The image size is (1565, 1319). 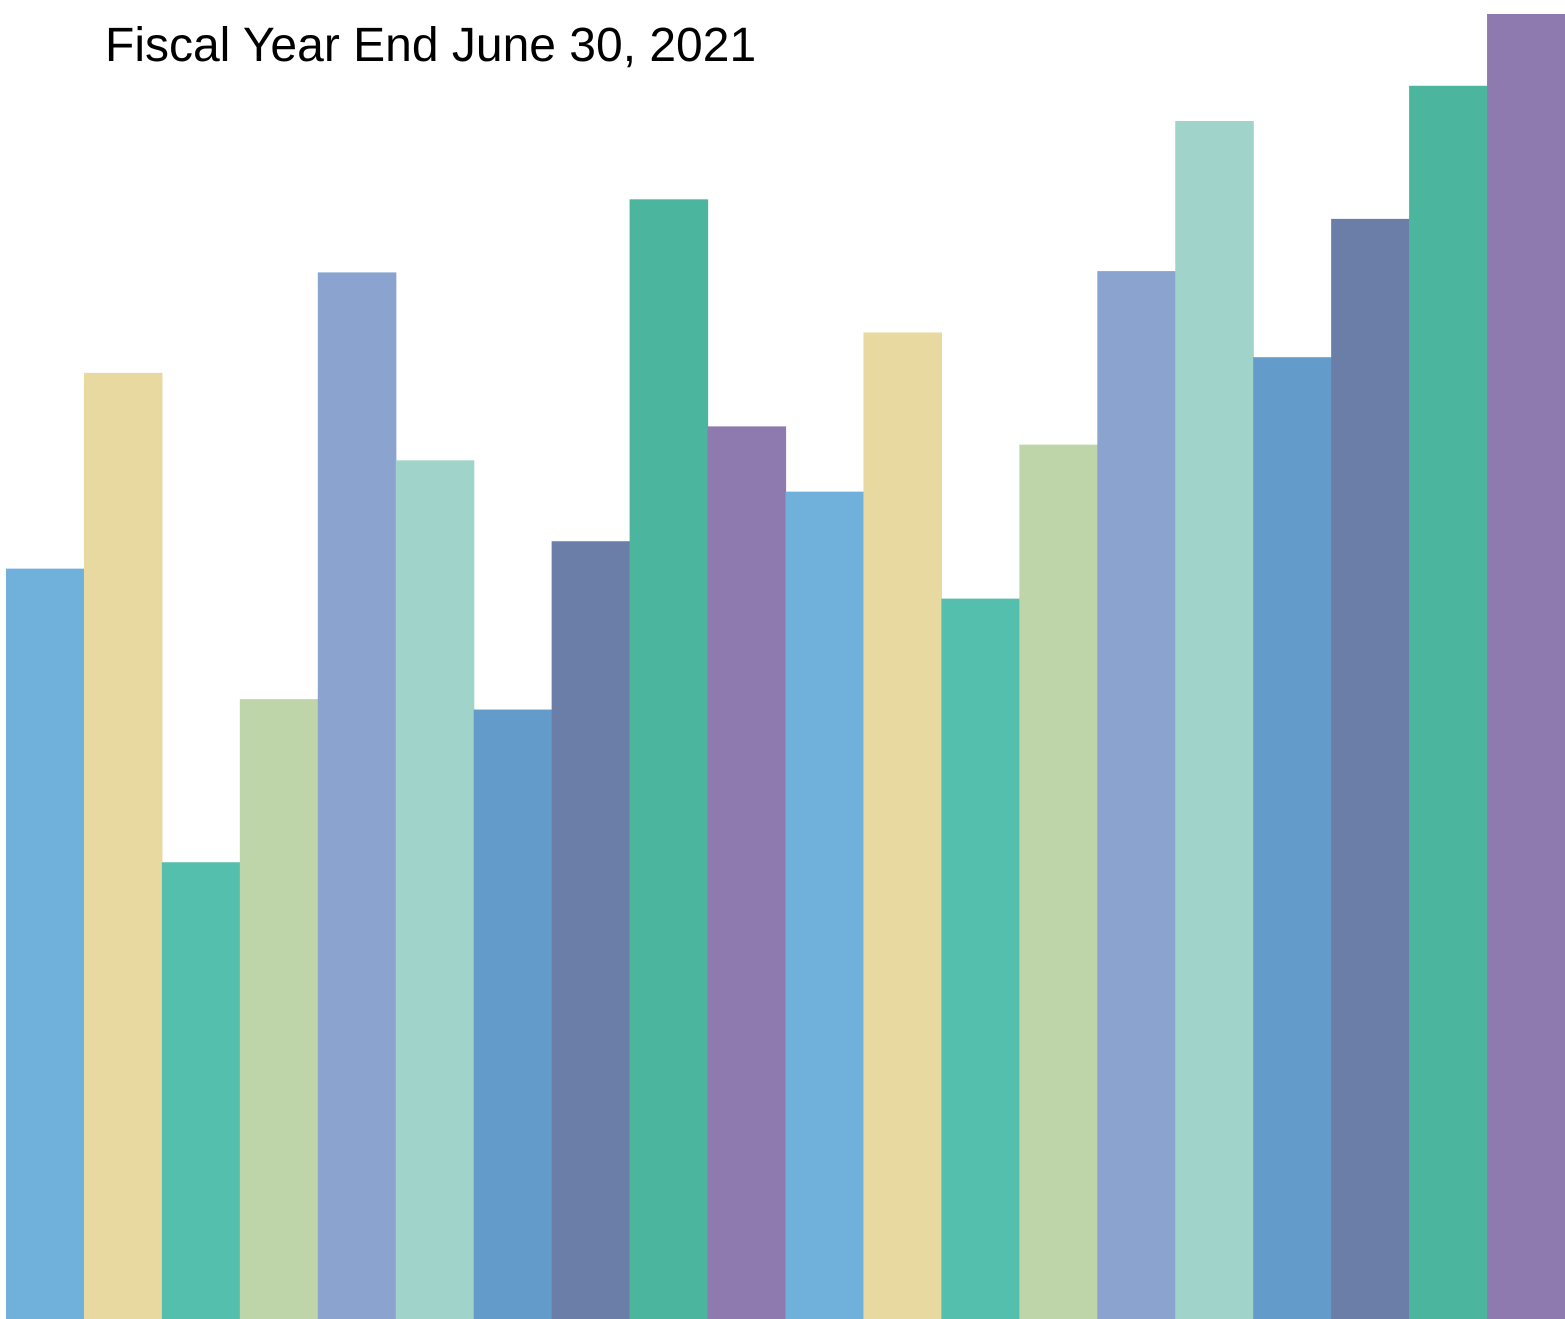 I want to click on chart-title: Fiscal Year End June 30, 2021, so click(x=431, y=45).